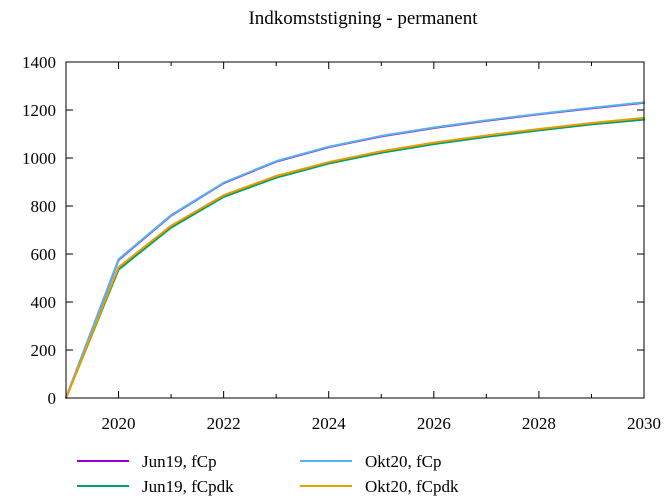  What do you see at coordinates (52, 398) in the screenshot?
I see `y-tick-label: 0` at bounding box center [52, 398].